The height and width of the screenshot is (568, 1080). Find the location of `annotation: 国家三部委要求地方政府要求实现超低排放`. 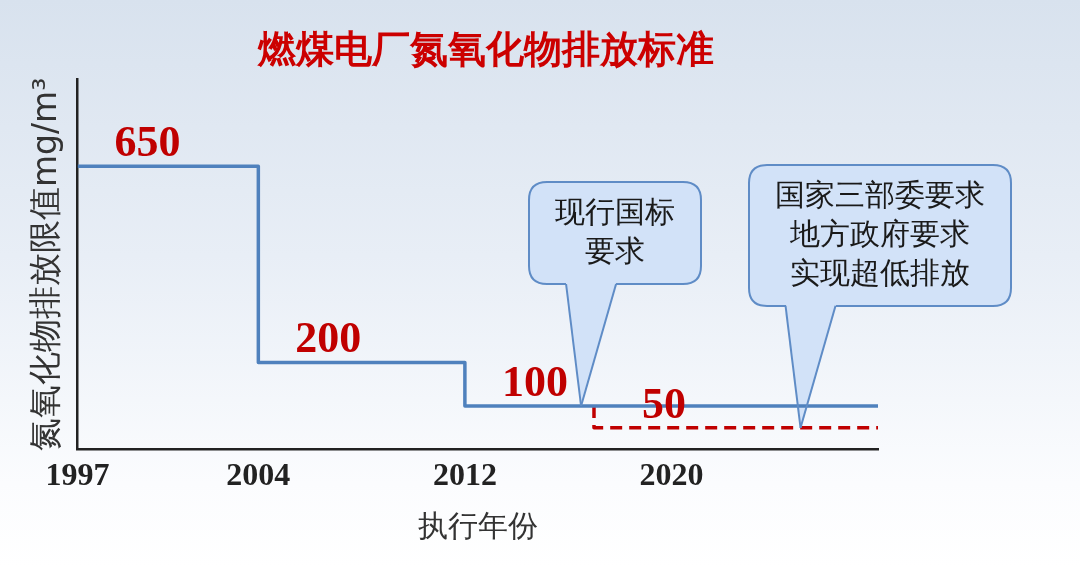

annotation: 国家三部委要求地方政府要求实现超低排放 is located at coordinates (879, 234).